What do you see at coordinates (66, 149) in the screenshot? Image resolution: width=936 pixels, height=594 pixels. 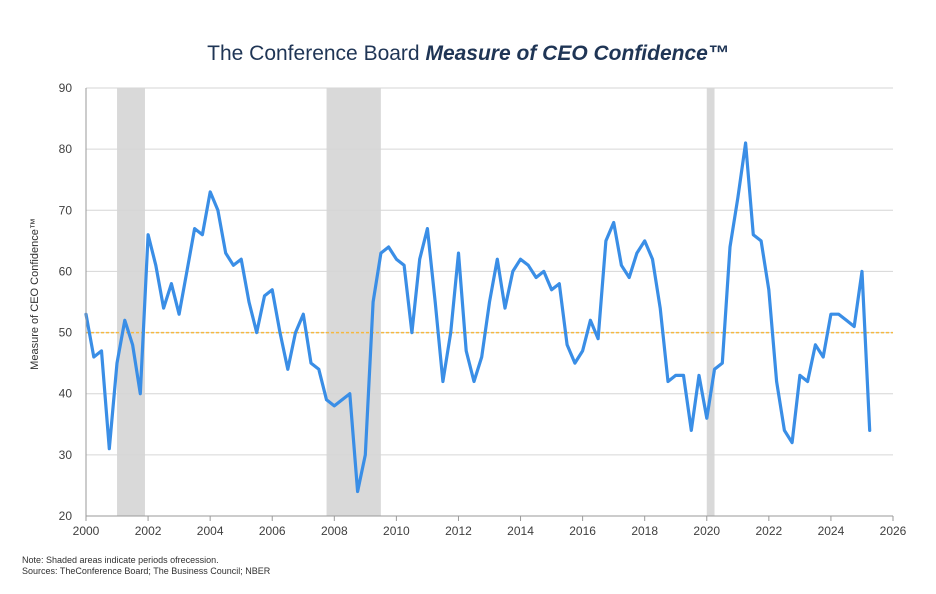 I see `y-tick-label: 80` at bounding box center [66, 149].